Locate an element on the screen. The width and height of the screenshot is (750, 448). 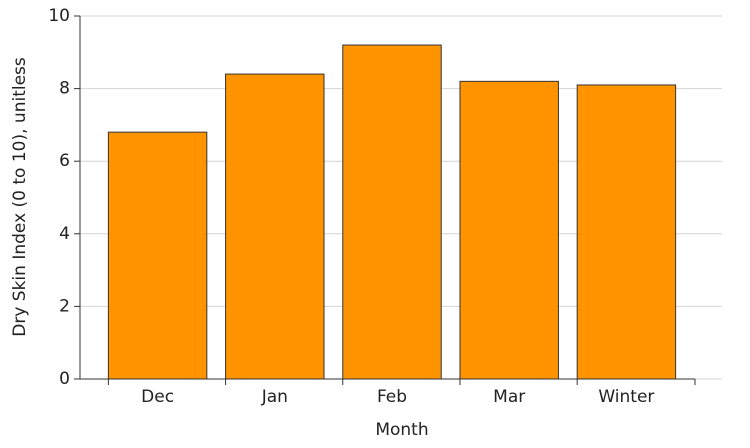
x-tick-label: Mar is located at coordinates (509, 397).